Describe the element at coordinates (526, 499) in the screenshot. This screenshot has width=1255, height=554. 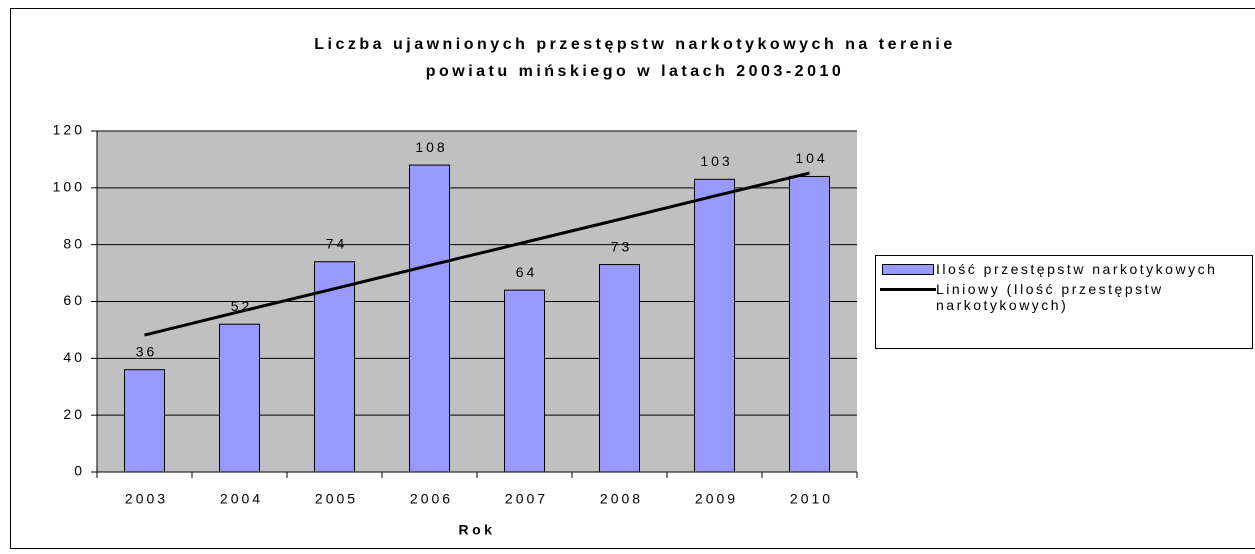
I see `x-tick-label: 2007` at that location.